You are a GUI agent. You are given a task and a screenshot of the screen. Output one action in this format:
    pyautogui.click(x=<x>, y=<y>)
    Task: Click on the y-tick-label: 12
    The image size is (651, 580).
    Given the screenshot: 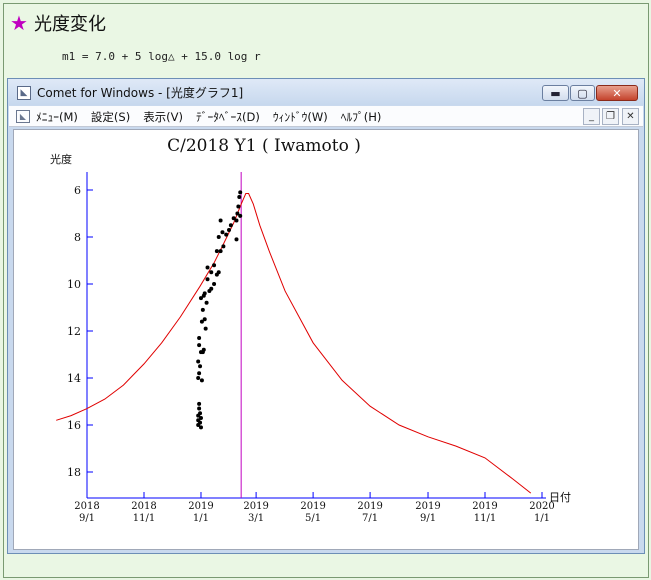 What is the action you would take?
    pyautogui.click(x=74, y=331)
    